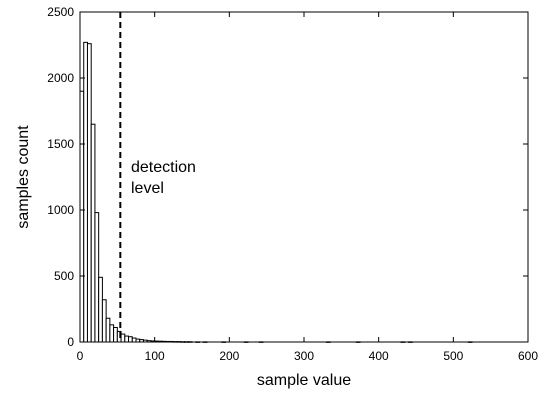 The image size is (549, 394). I want to click on x-tick-label: 600, so click(528, 356).